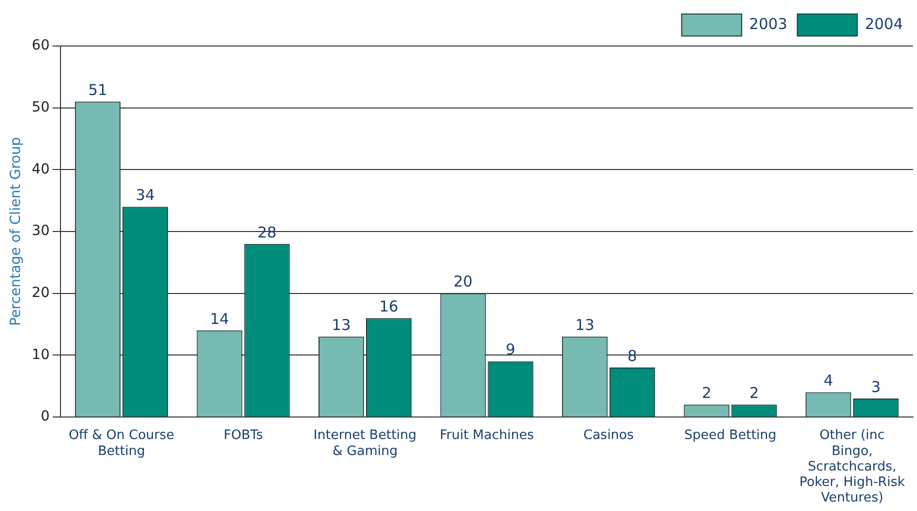  What do you see at coordinates (41, 169) in the screenshot?
I see `y-tick-label: 40` at bounding box center [41, 169].